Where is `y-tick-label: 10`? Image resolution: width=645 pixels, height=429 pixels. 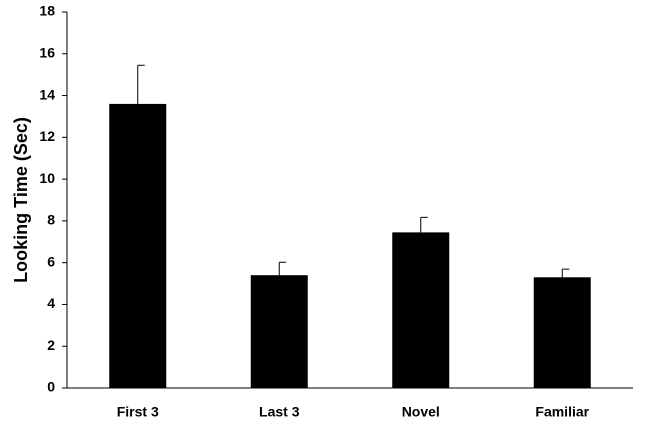 y-tick-label: 10 is located at coordinates (47, 178).